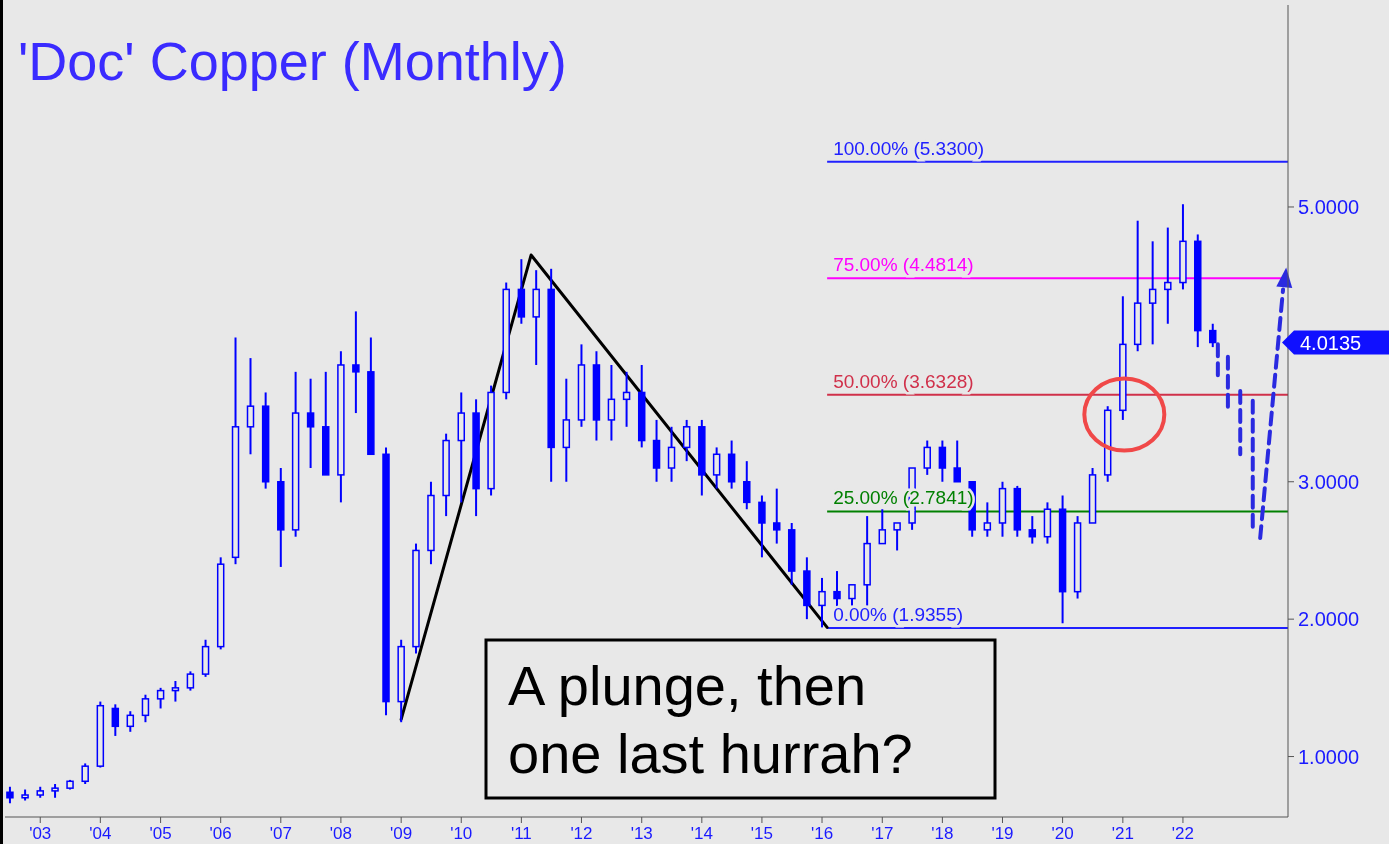 The image size is (1389, 844). I want to click on x-tick-label: '15, so click(761, 833).